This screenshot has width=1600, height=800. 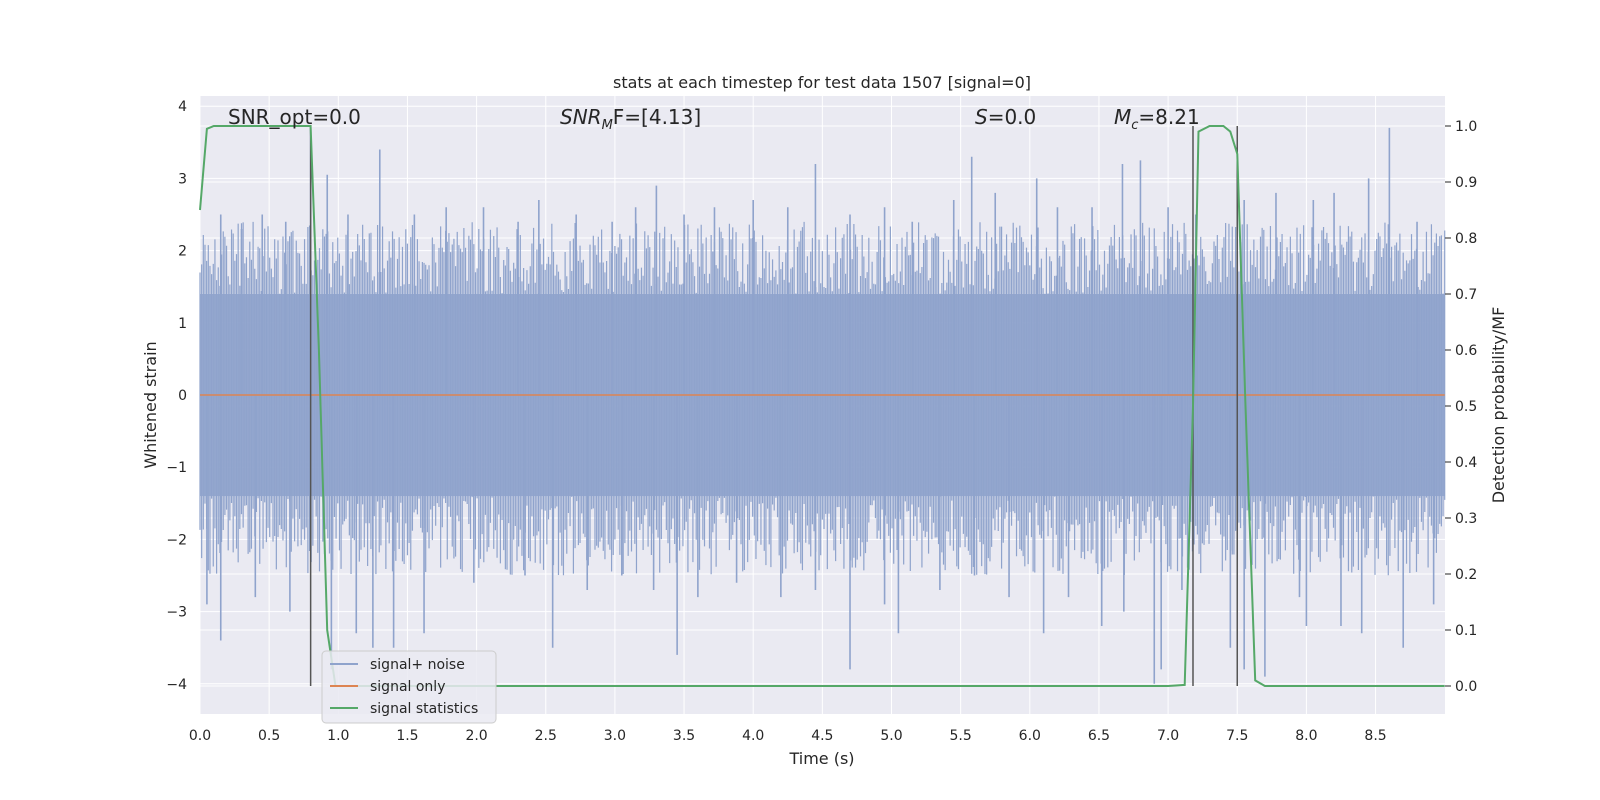 I want to click on y2-tick-label: 0.0, so click(x=1466, y=687).